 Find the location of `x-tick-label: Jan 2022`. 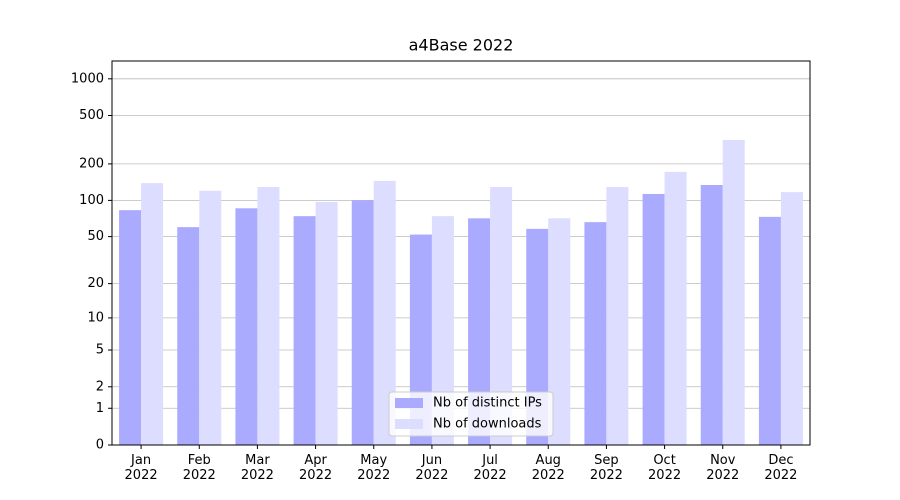

x-tick-label: Jan 2022 is located at coordinates (141, 468).